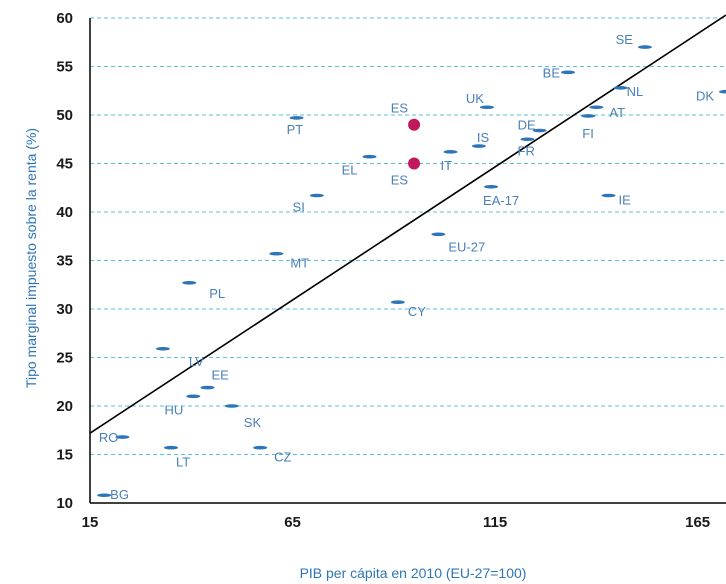 This screenshot has width=726, height=584. I want to click on y-tick-label: 50, so click(64, 115).